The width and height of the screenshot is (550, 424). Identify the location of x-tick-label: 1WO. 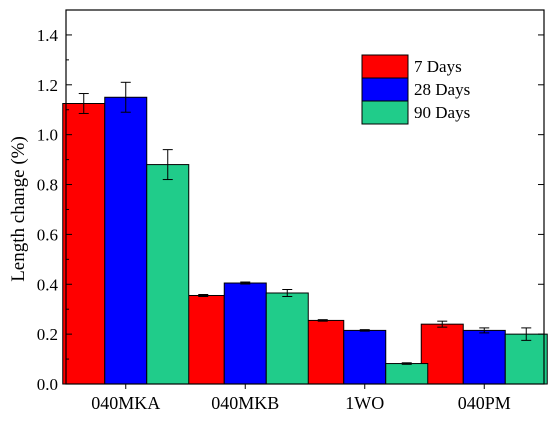
(364, 403).